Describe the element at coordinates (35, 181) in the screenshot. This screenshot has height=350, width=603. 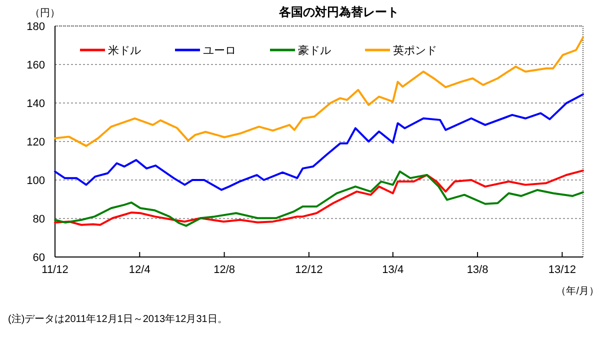
I see `y-tick-label: 100` at that location.